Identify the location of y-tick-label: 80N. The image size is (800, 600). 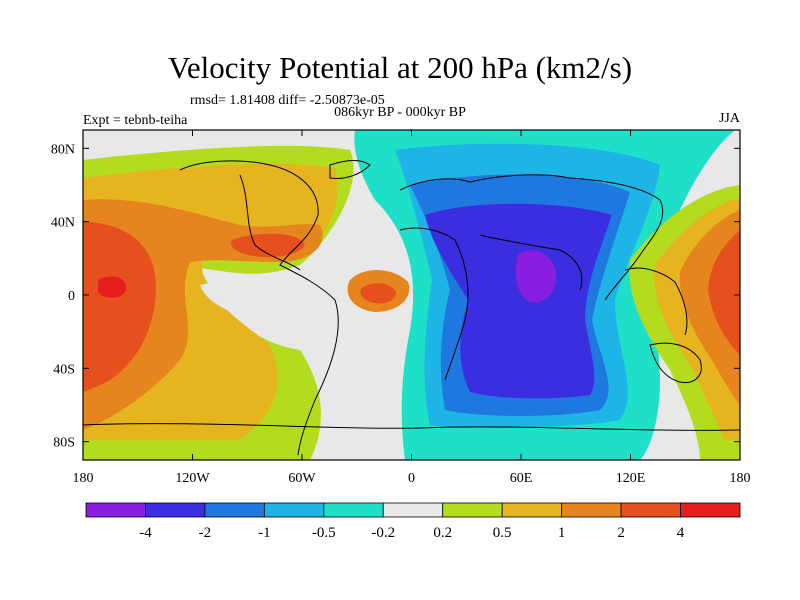
(63, 149).